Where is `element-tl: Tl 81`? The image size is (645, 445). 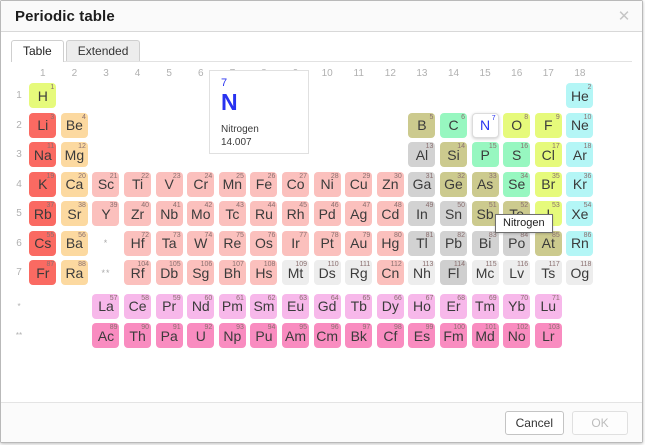 element-tl: Tl 81 is located at coordinates (422, 243).